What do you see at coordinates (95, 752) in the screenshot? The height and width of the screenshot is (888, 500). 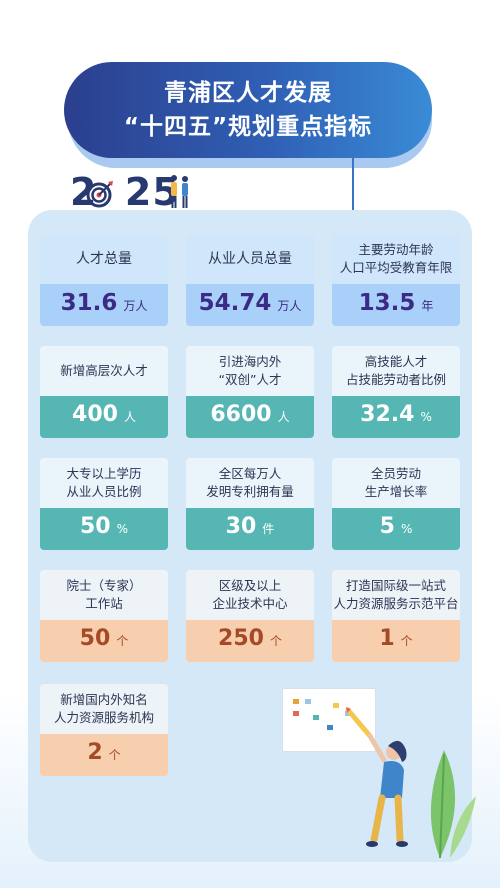 I see `card-value: 2` at bounding box center [95, 752].